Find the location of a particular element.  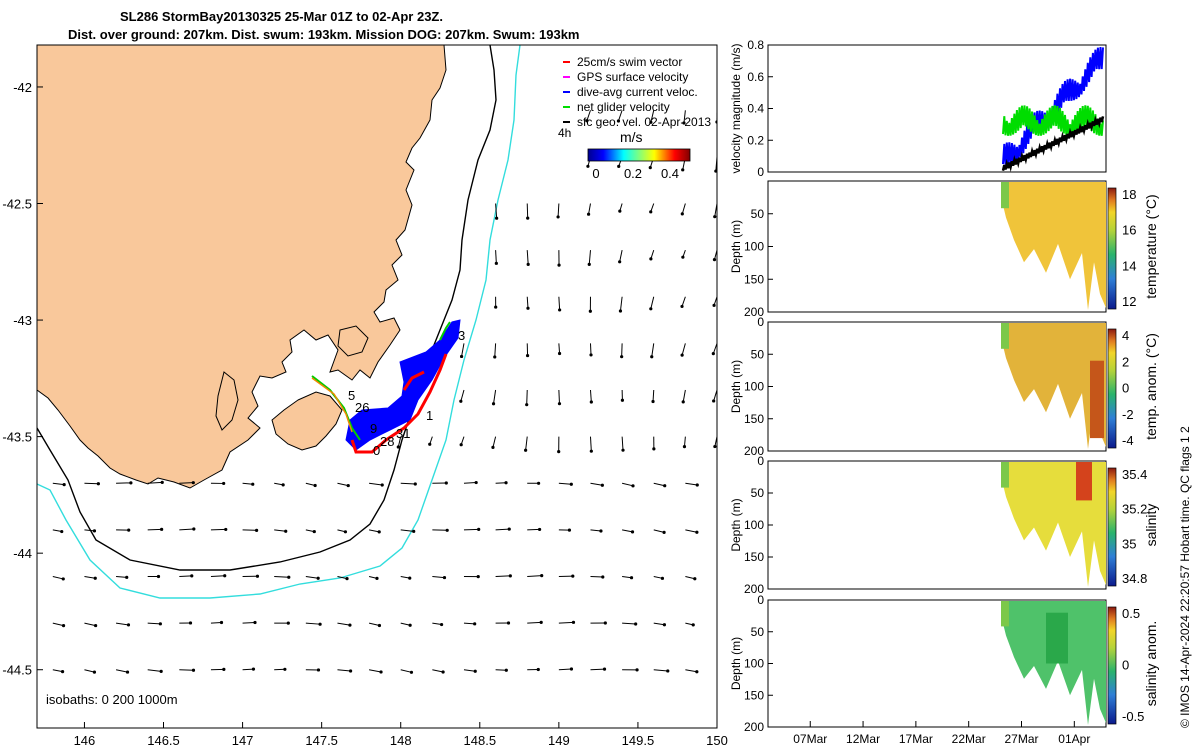

map-x-tick-label: 147.5 is located at coordinates (321, 740).